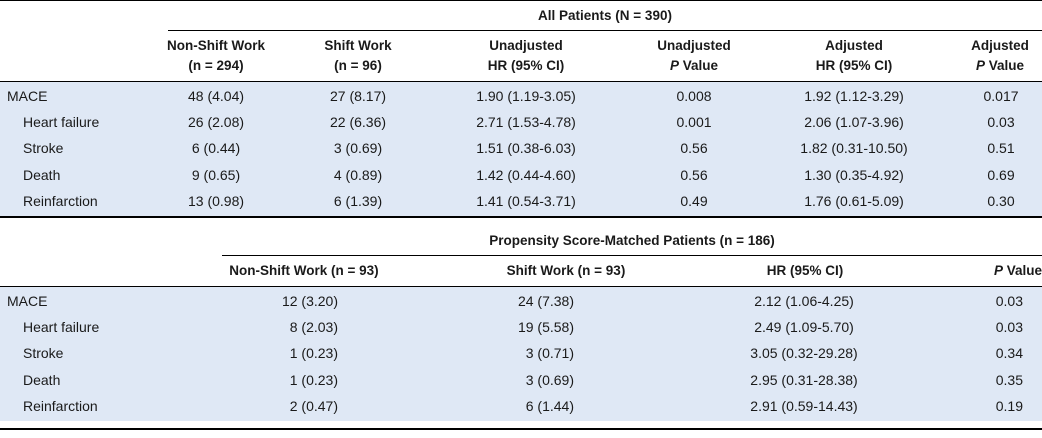 This screenshot has width=1042, height=438. I want to click on cell-shift: 3 (0.71), so click(549, 353).